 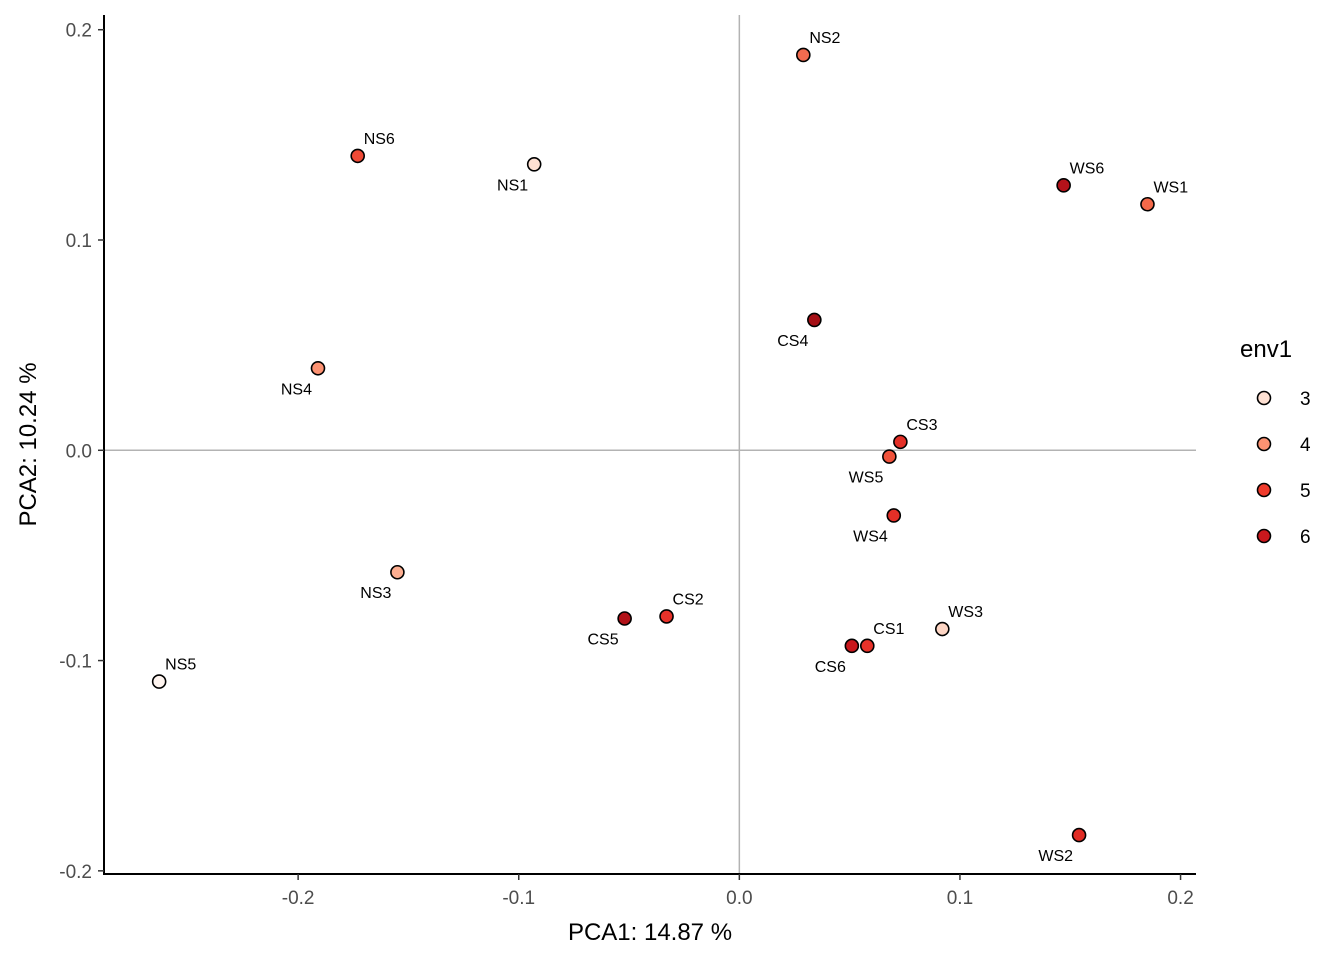 I want to click on point-label-ns2: NS2, so click(x=824, y=38).